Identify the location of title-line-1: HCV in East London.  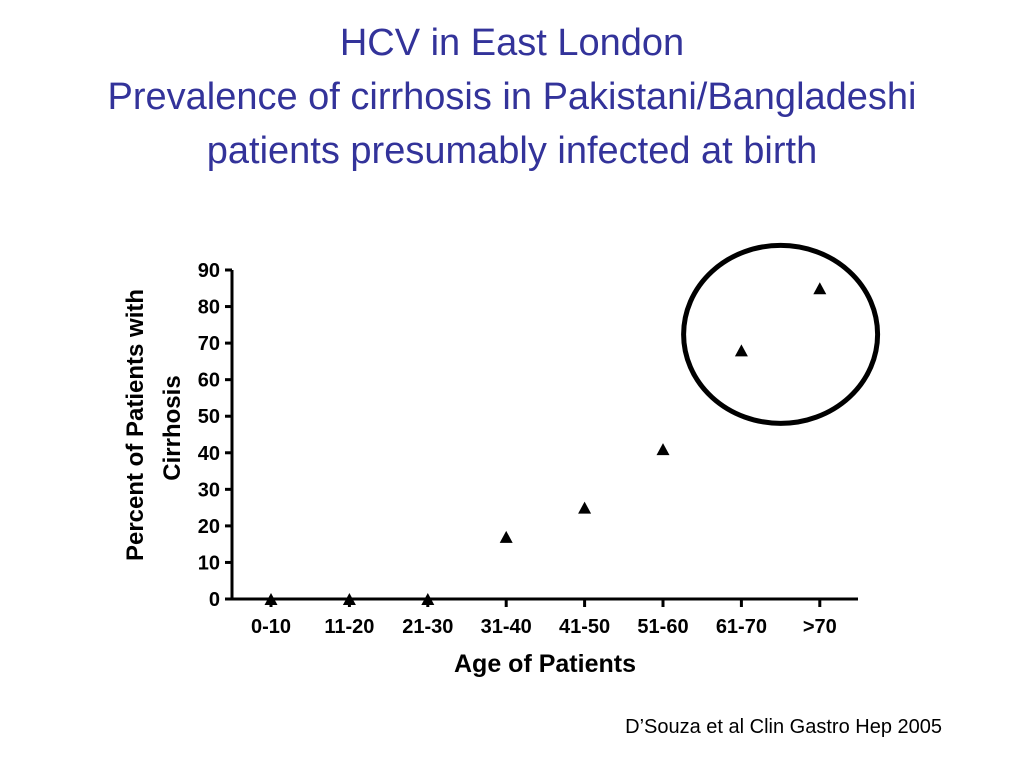
(512, 43).